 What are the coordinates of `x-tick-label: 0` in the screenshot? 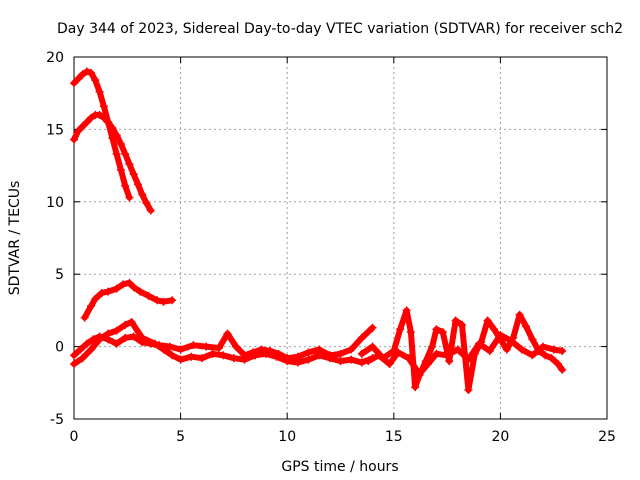 It's located at (74, 437).